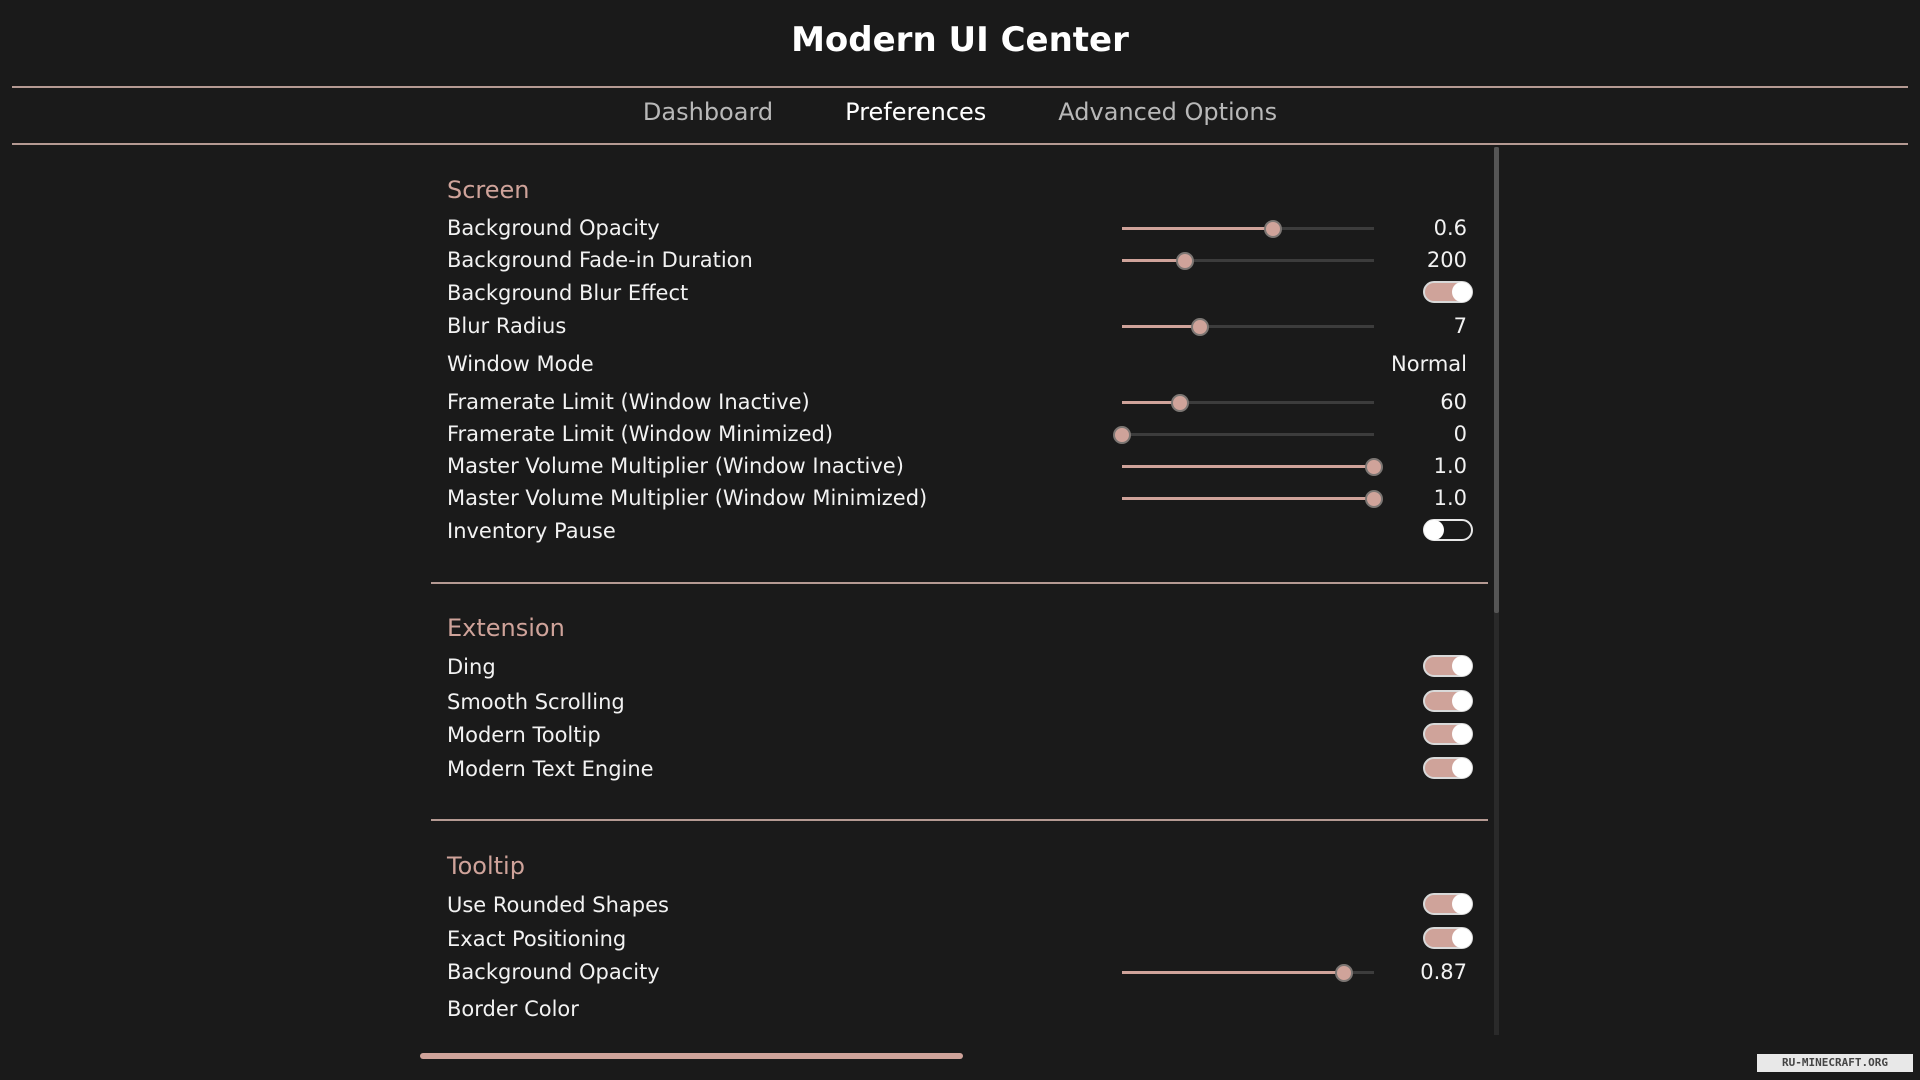 The width and height of the screenshot is (1920, 1080). What do you see at coordinates (962, 228) in the screenshot?
I see `setting-row-background-opacity: Background Opacity 0.6` at bounding box center [962, 228].